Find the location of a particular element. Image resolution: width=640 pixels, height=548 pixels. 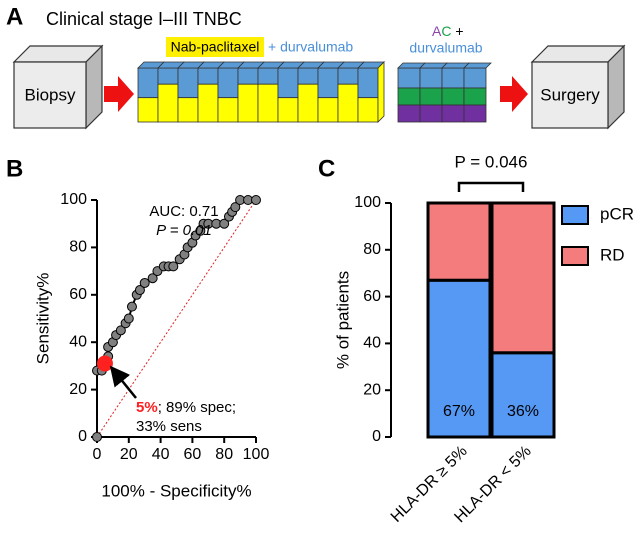

highlight is located at coordinates (215, 47).